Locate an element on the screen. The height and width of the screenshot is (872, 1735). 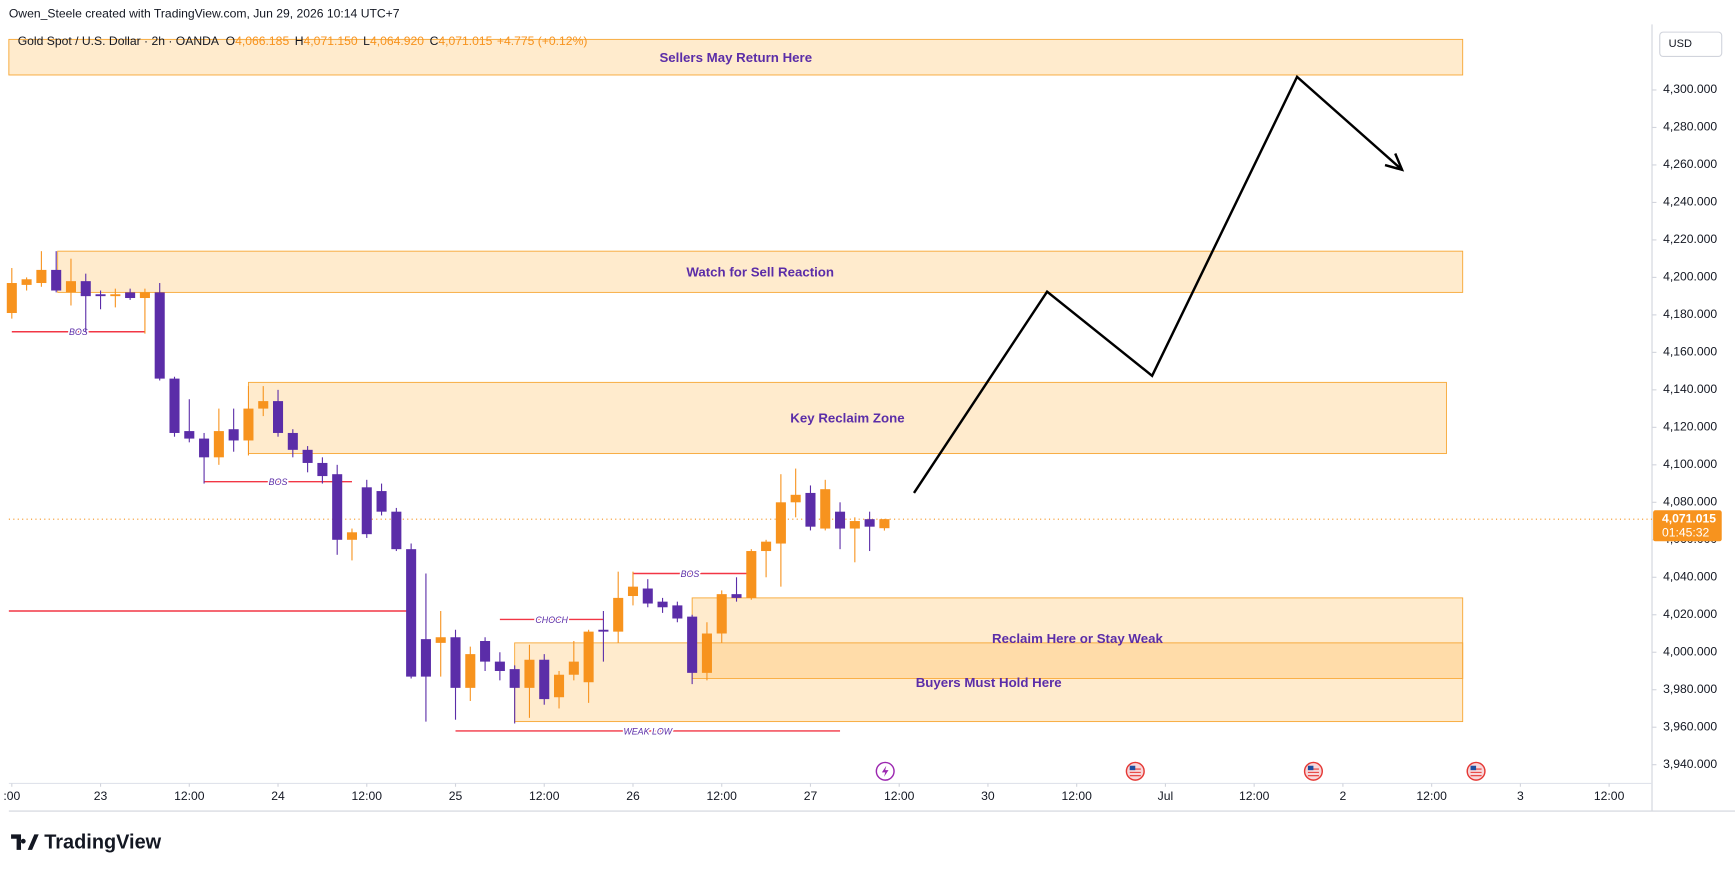
x-tick-label: 30 is located at coordinates (988, 796).